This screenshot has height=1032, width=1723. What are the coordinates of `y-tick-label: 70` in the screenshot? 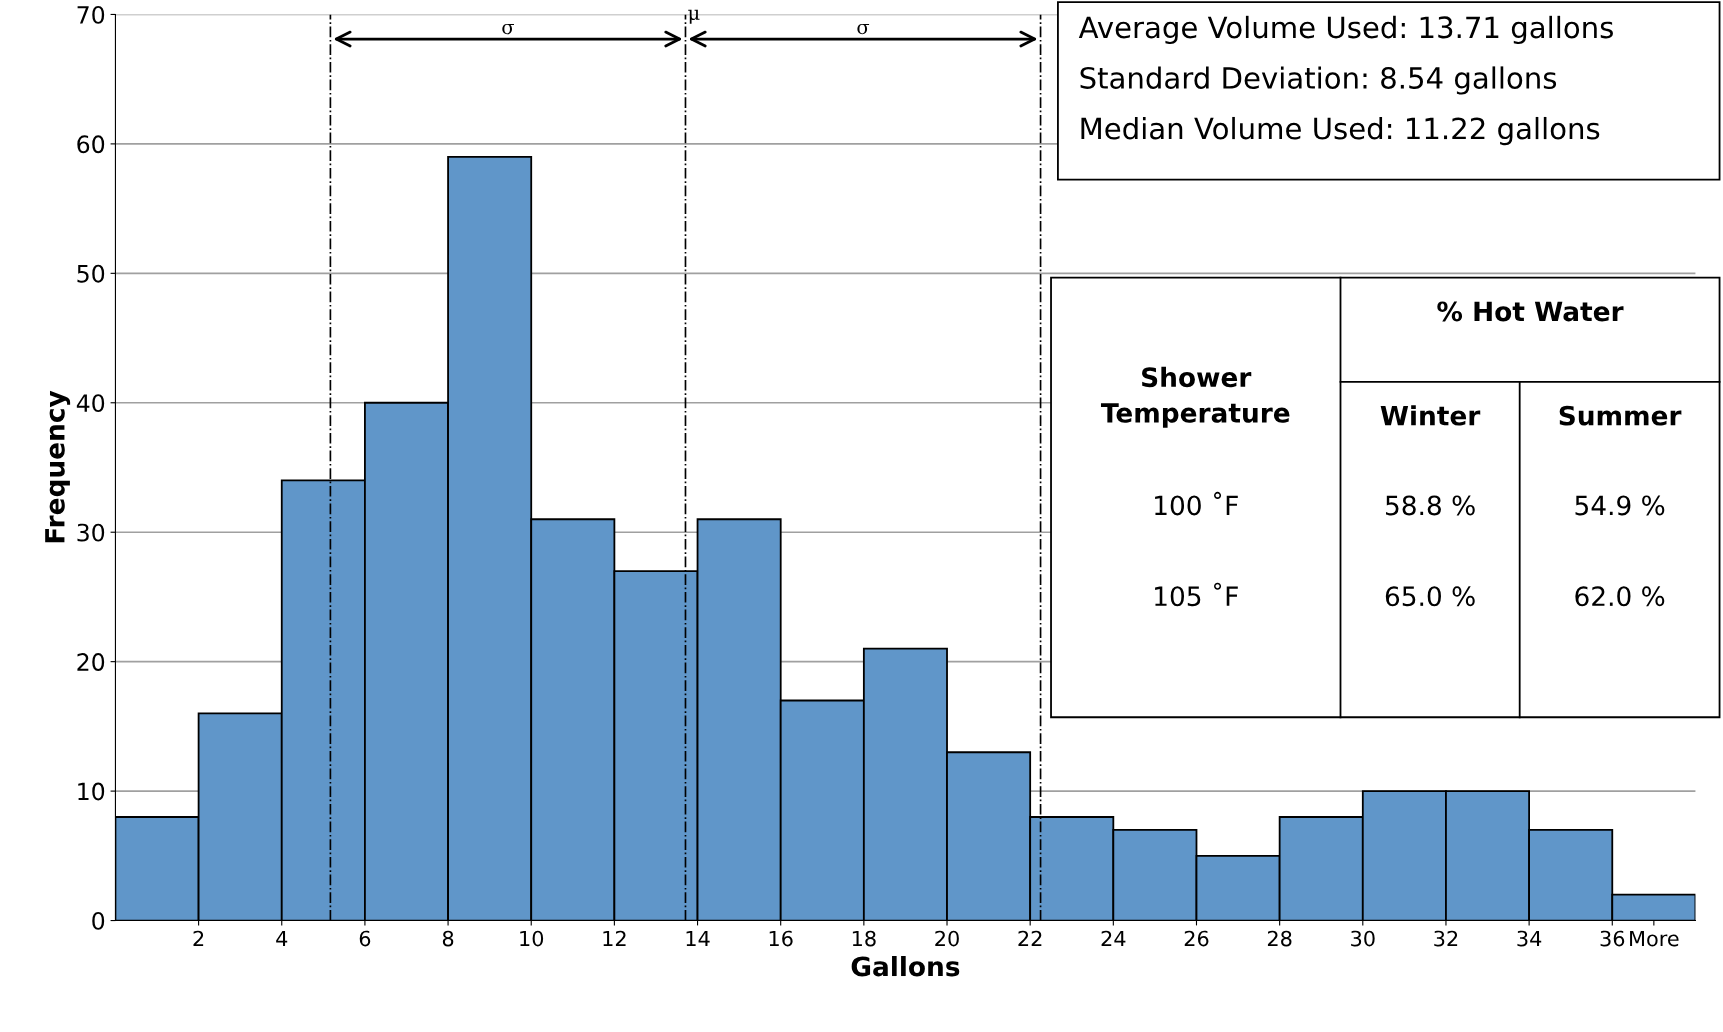 It's located at (91, 14).